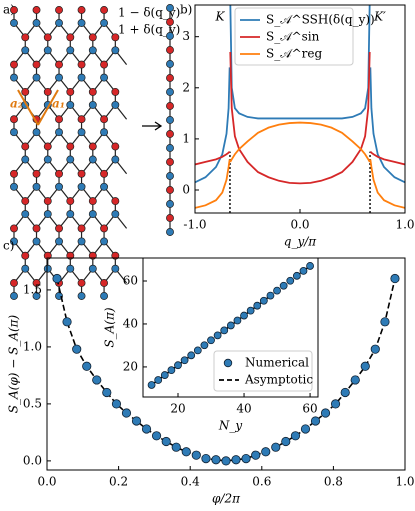 Image resolution: width=415 pixels, height=511 pixels. What do you see at coordinates (404, 225) in the screenshot?
I see `x-tick-label: 1.0` at bounding box center [404, 225].